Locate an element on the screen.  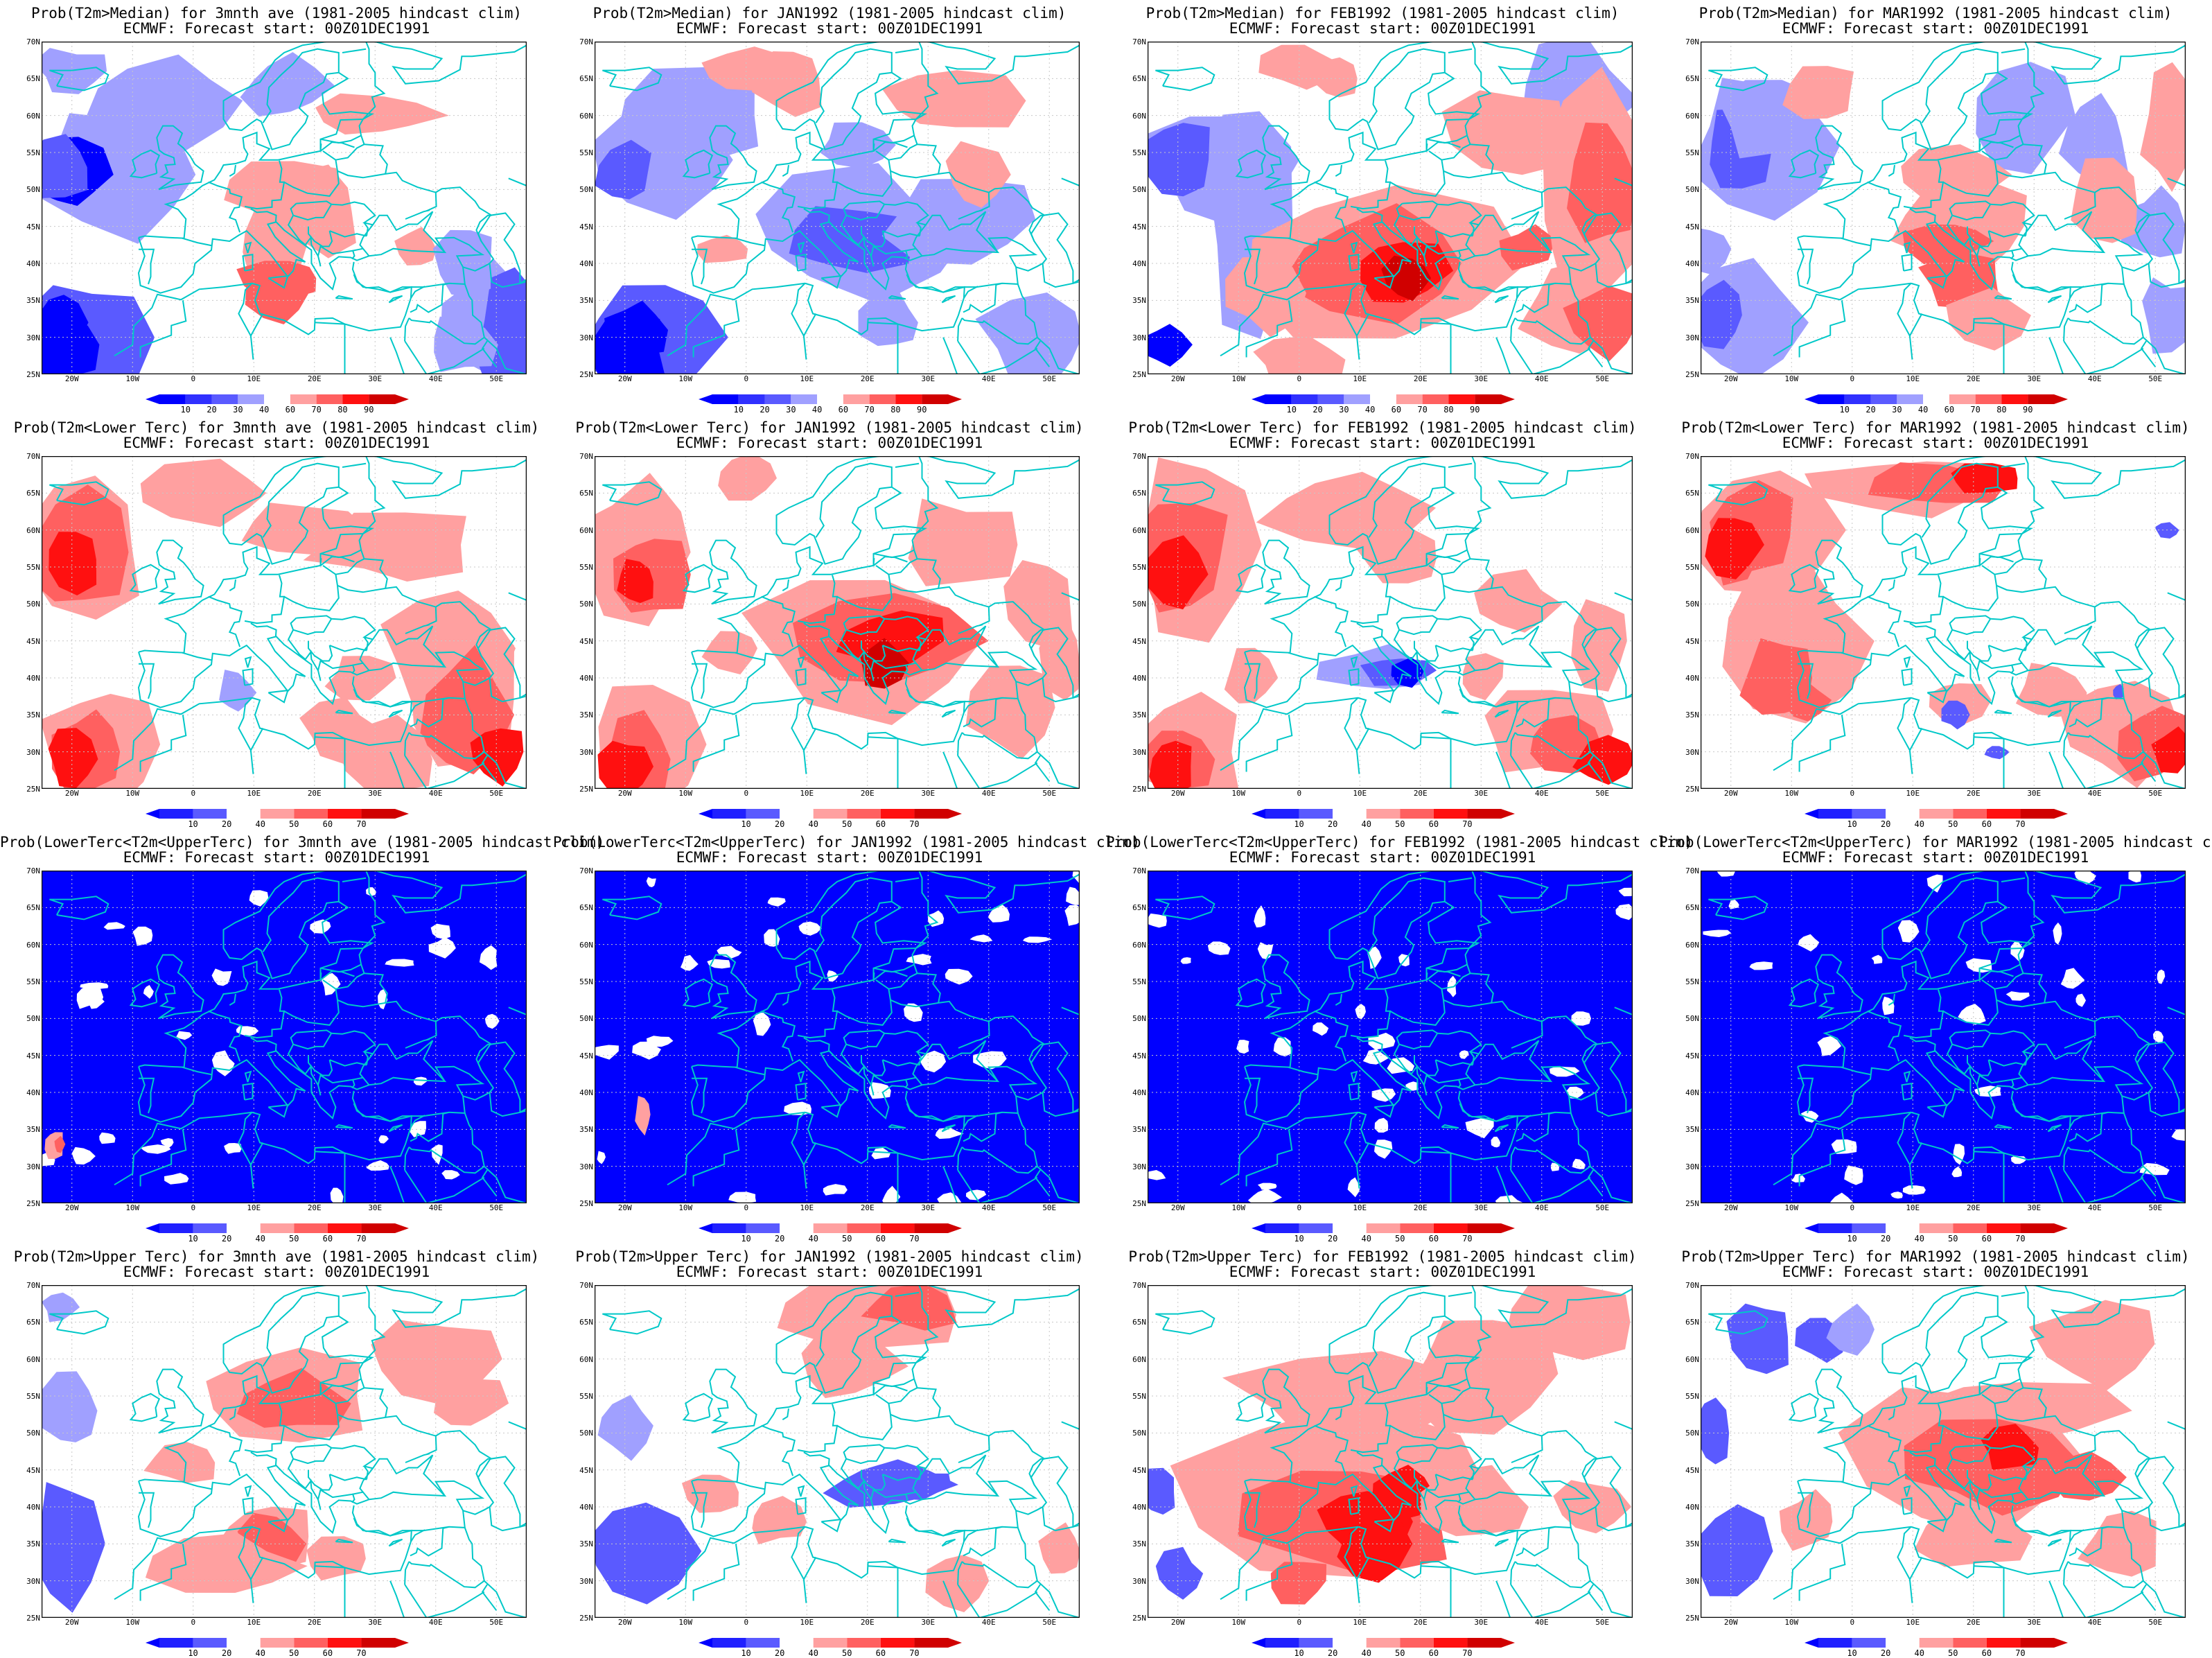
lon-tick-label: 30E is located at coordinates (1481, 378).